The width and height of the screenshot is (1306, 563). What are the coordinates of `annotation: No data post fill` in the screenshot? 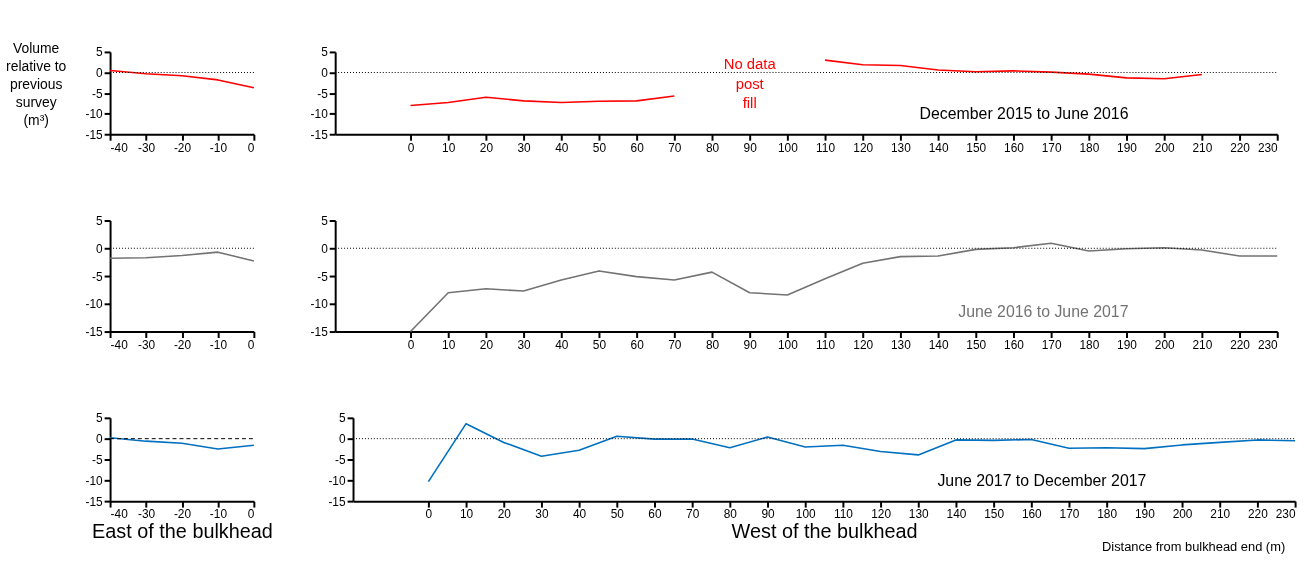 It's located at (750, 83).